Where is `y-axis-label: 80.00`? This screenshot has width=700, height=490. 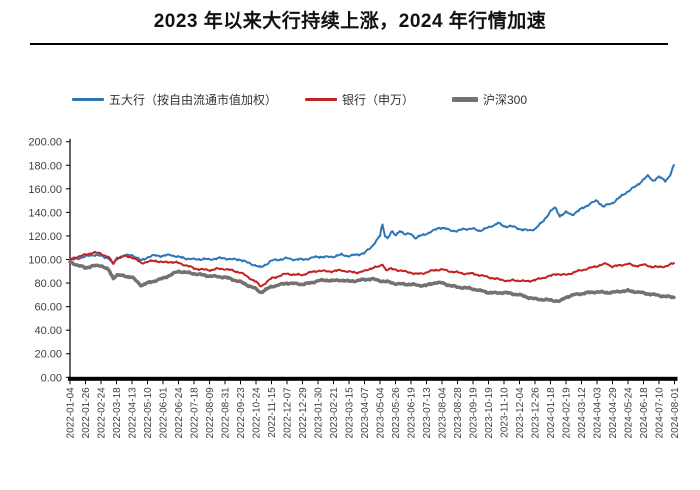
y-axis-label: 80.00 is located at coordinates (48, 284).